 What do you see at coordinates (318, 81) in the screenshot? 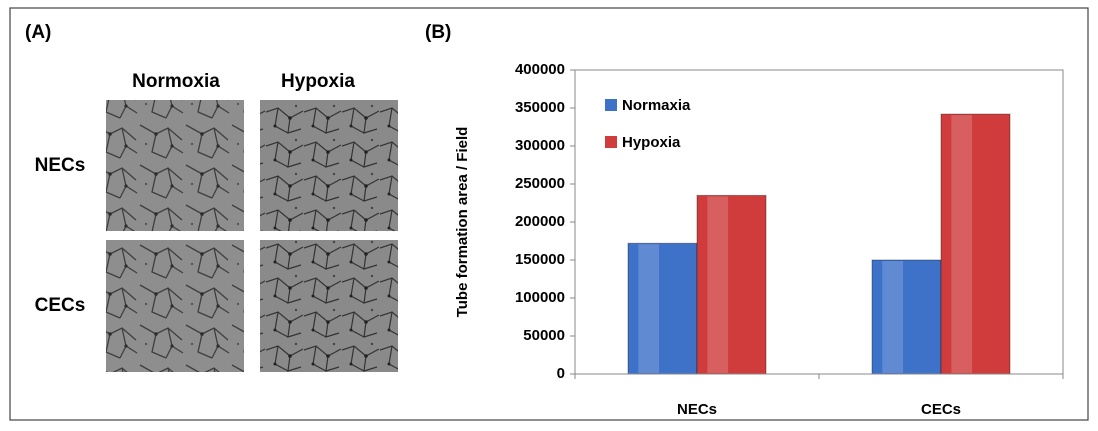
I see `column-header: Hypoxia` at bounding box center [318, 81].